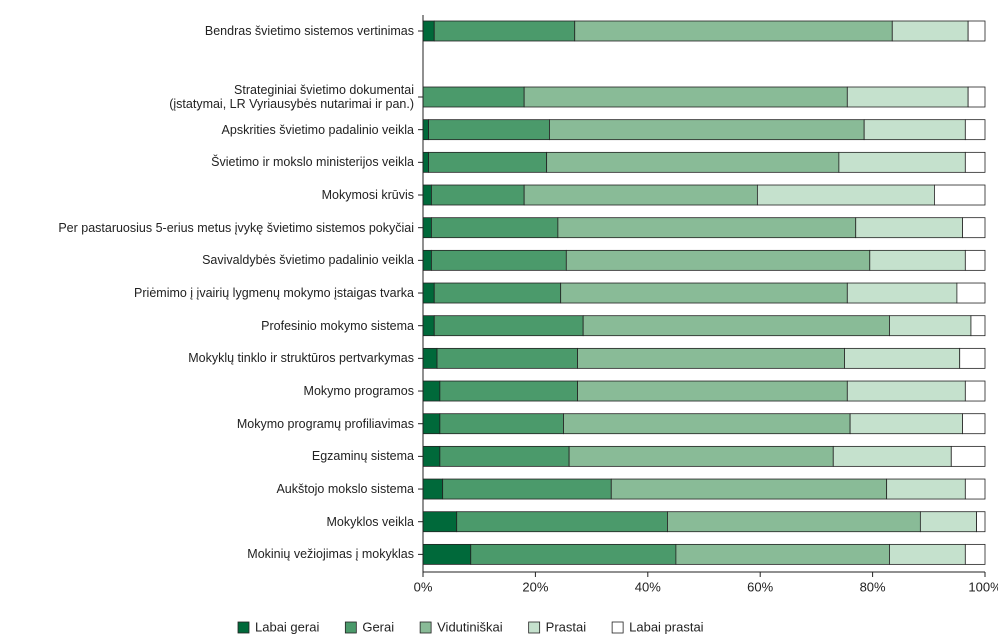  What do you see at coordinates (330, 554) in the screenshot?
I see `category-label: Mokinių vežiojimas į mokyklas` at bounding box center [330, 554].